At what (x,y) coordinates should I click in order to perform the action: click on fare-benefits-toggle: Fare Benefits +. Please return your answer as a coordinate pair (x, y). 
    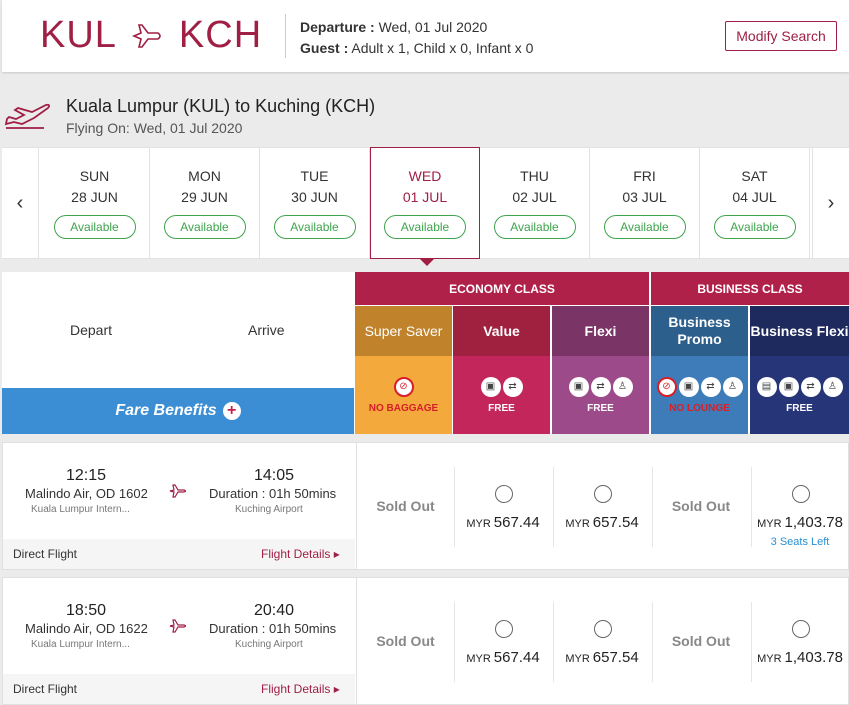
    Looking at the image, I should click on (178, 411).